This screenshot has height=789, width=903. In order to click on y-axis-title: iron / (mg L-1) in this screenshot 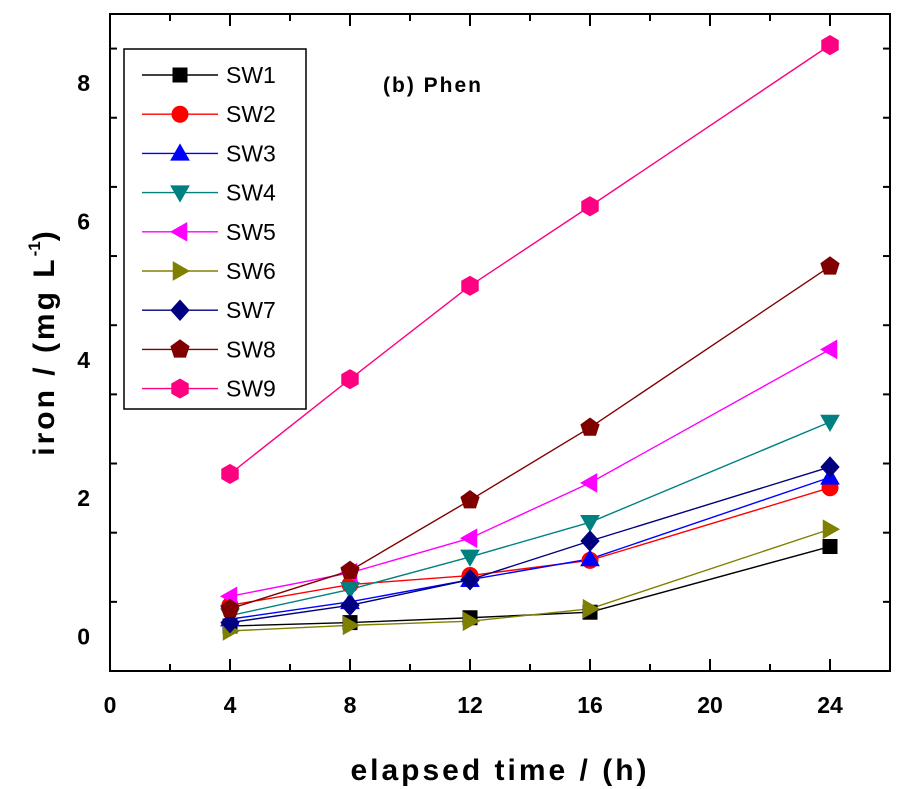, I will do `click(43, 341)`.